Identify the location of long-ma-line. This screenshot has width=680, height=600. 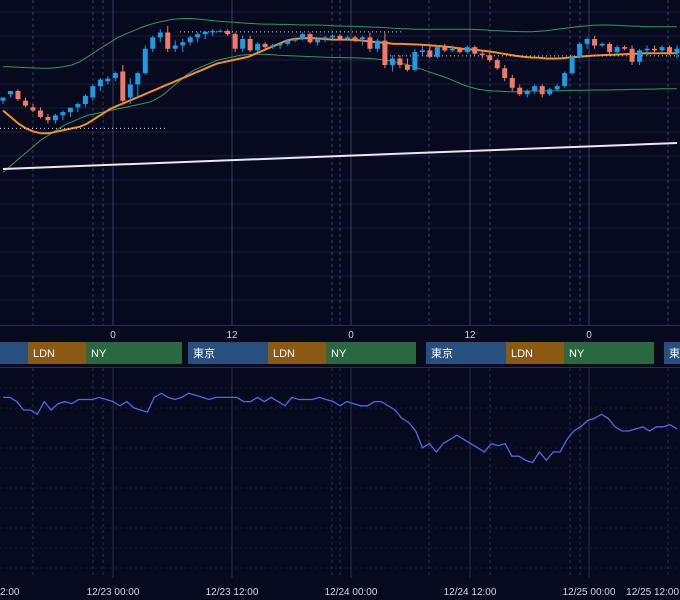
(340, 156).